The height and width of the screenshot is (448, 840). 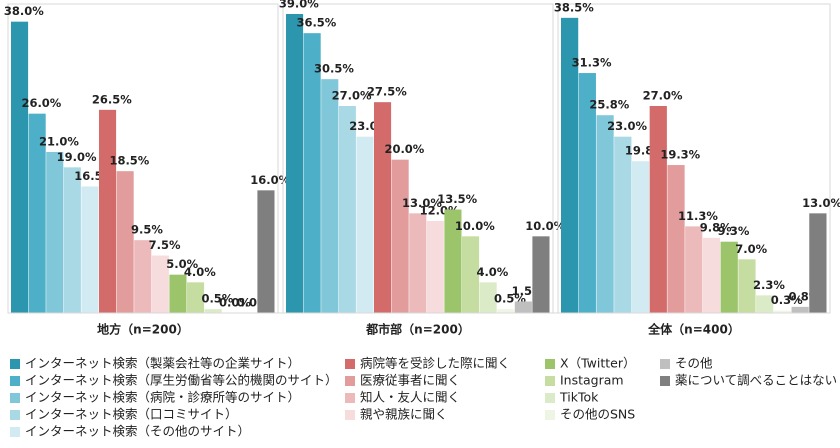 I want to click on value-label: 23.0%, so click(x=627, y=126).